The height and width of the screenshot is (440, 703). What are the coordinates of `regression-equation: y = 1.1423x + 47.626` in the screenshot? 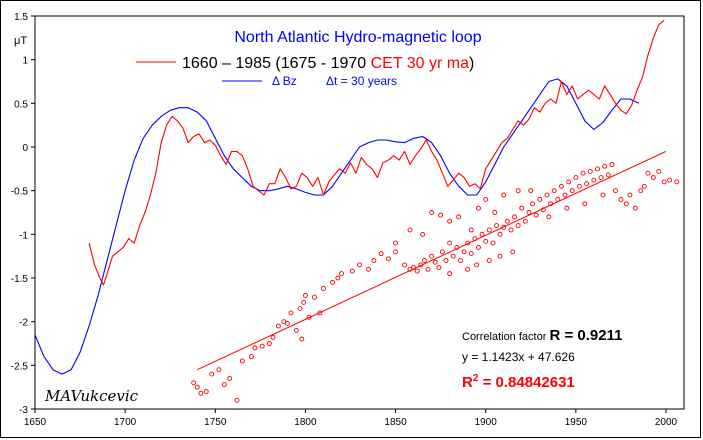 It's located at (518, 357).